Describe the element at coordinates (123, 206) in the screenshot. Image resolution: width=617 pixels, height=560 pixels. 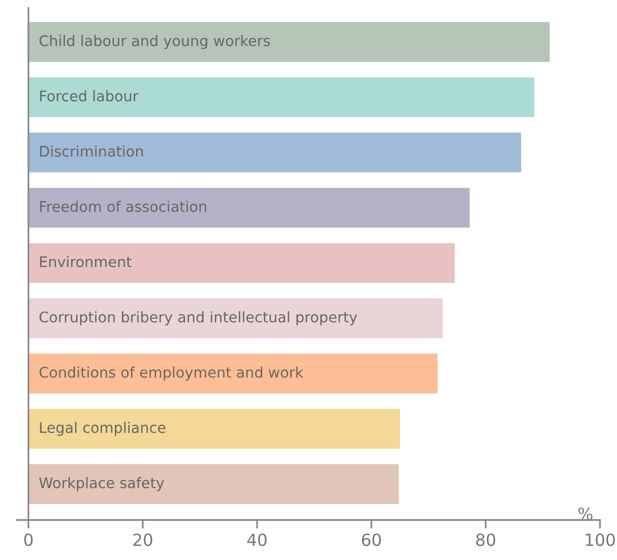
I see `y-tick-label: Freedom of association` at that location.